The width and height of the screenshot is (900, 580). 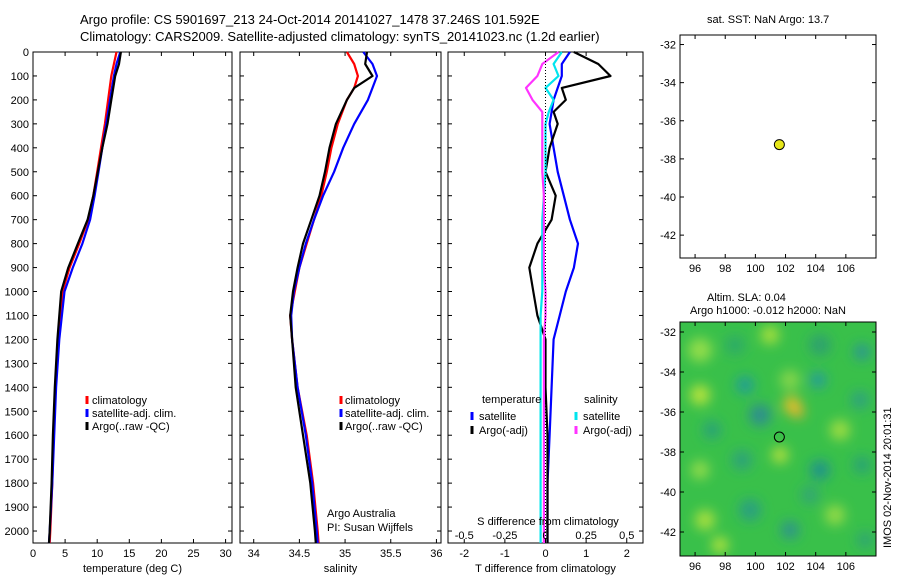 What do you see at coordinates (17, 364) in the screenshot?
I see `y-tick-label: 1300` at bounding box center [17, 364].